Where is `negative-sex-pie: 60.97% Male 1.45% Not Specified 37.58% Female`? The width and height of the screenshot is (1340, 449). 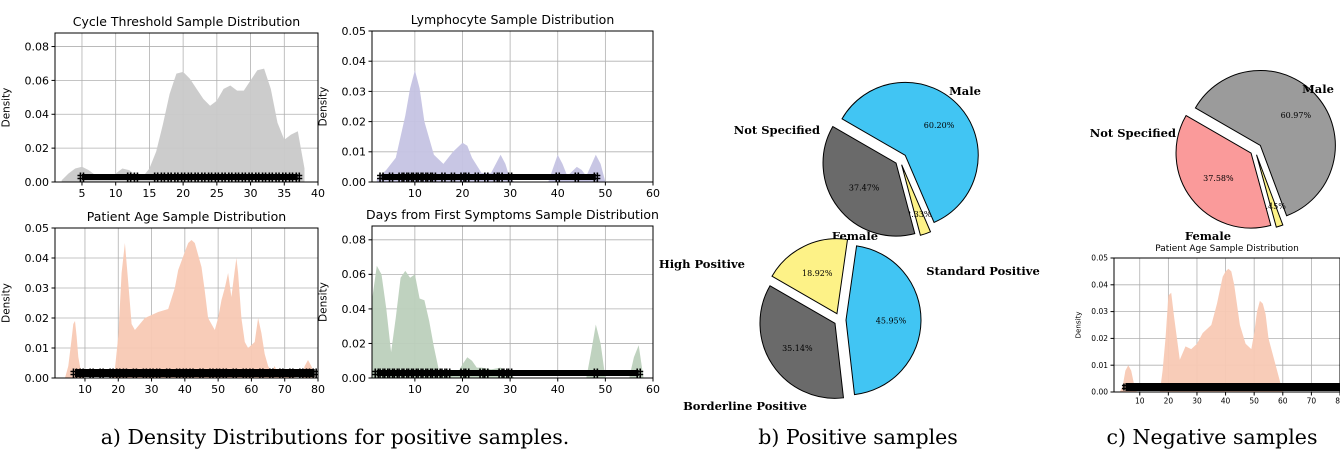
negative-sex-pie: 60.97% Male 1.45% Not Specified 37.58% Female is located at coordinates (1213, 156).